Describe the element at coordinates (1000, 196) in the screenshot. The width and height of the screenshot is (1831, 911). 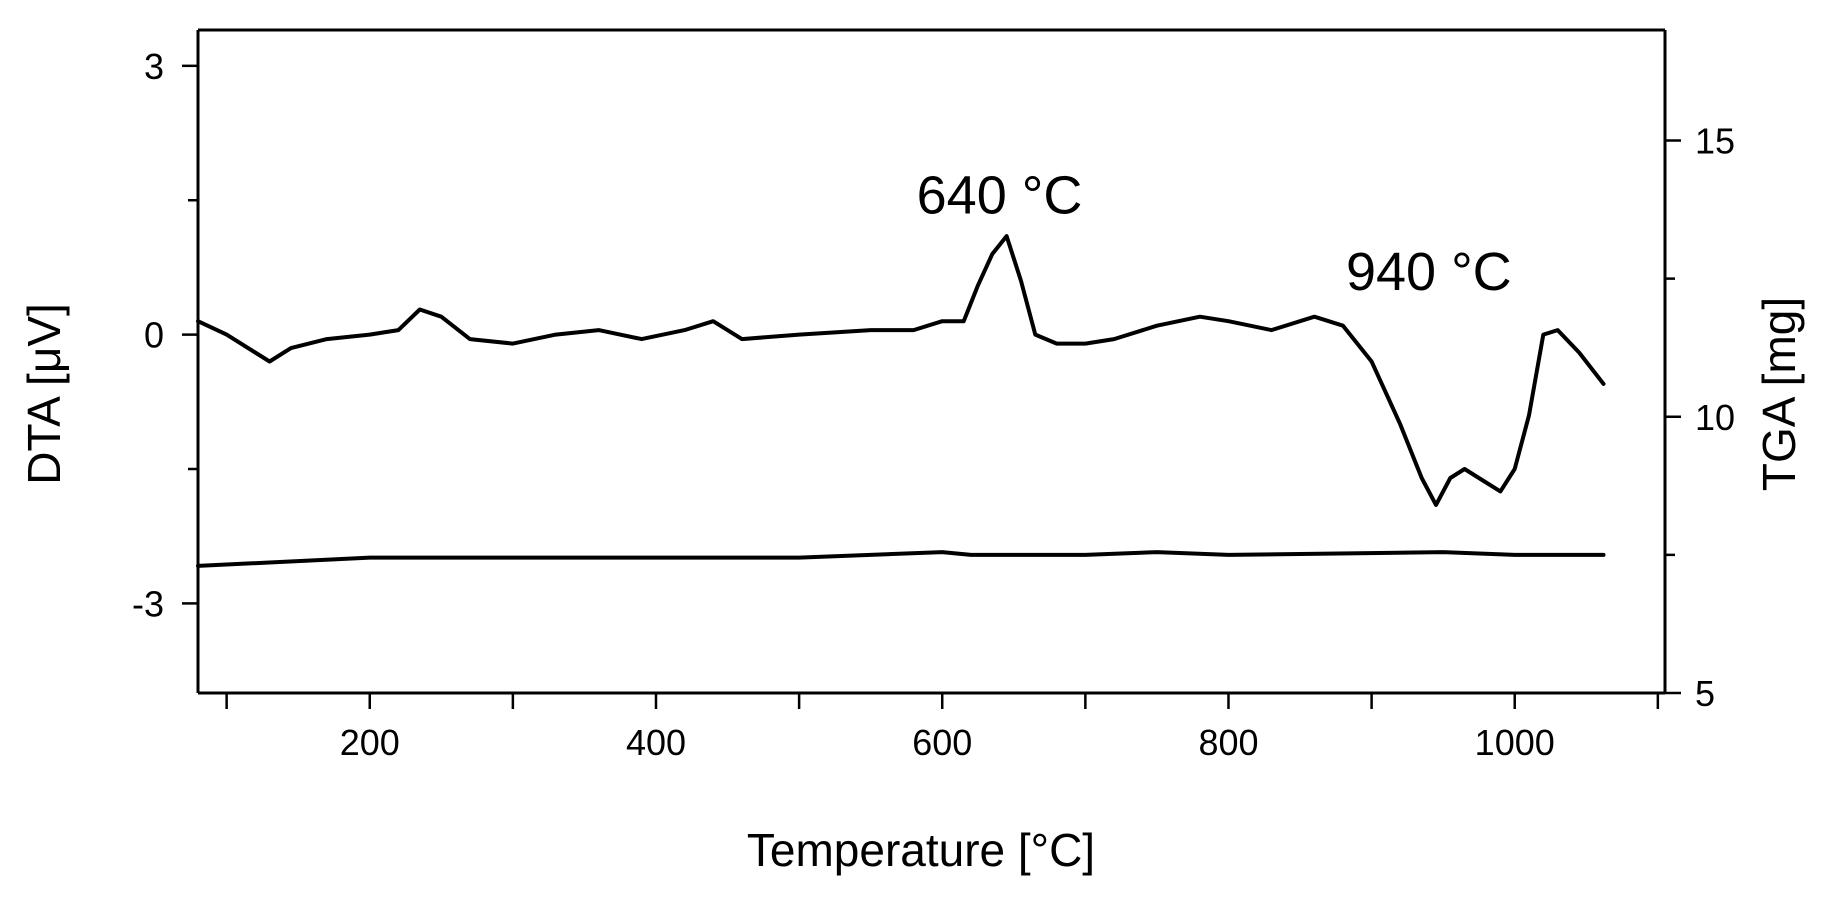
I see `peak-annotation: 640 °C` at that location.